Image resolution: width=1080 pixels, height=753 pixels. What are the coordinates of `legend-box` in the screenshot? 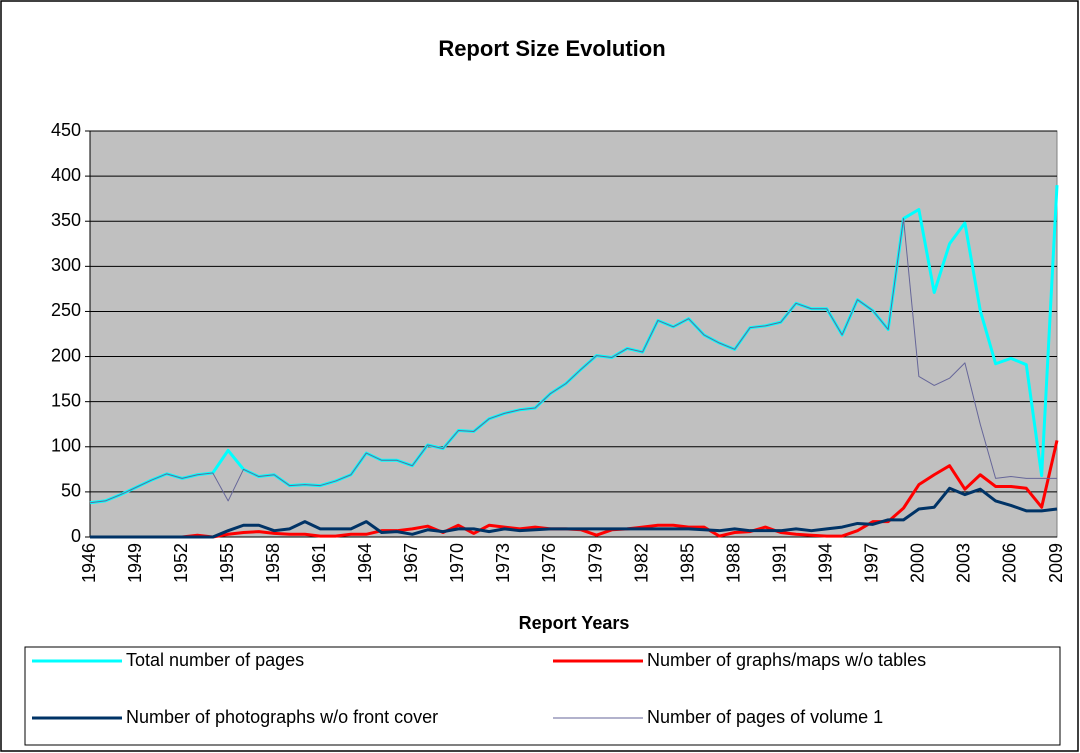 It's located at (542, 696).